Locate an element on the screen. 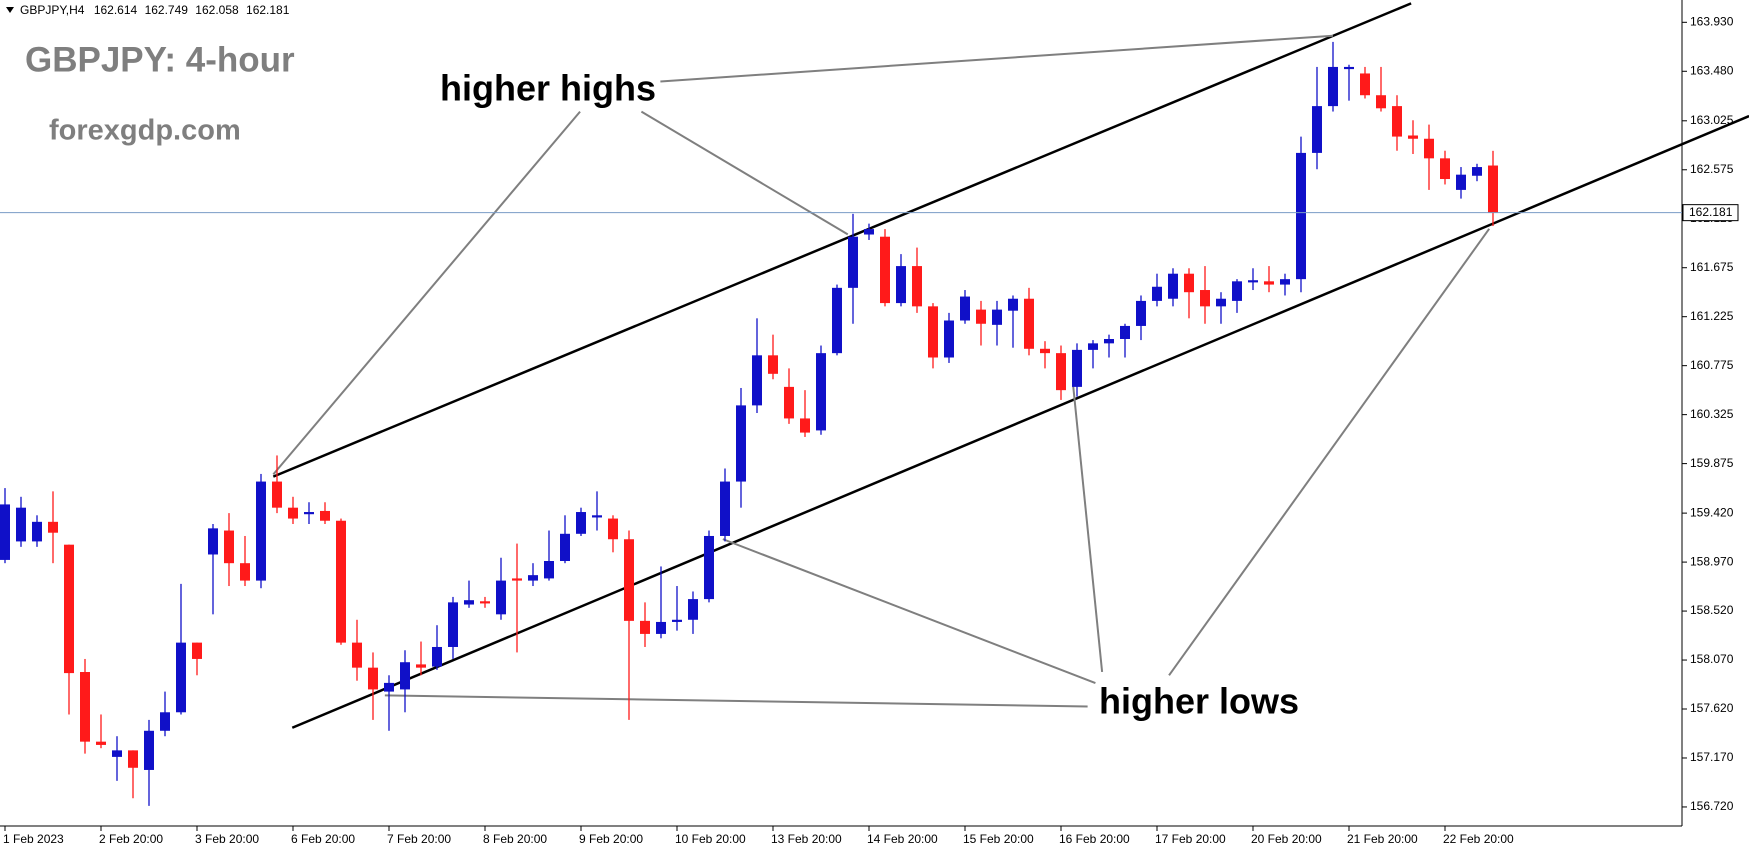 The height and width of the screenshot is (850, 1749). chart-title: GBPJPY: 4-hour is located at coordinates (160, 59).